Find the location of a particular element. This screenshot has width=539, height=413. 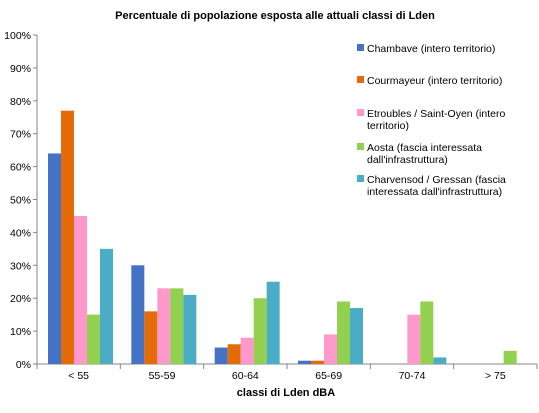

y-tick-label: 60% is located at coordinates (20, 168).